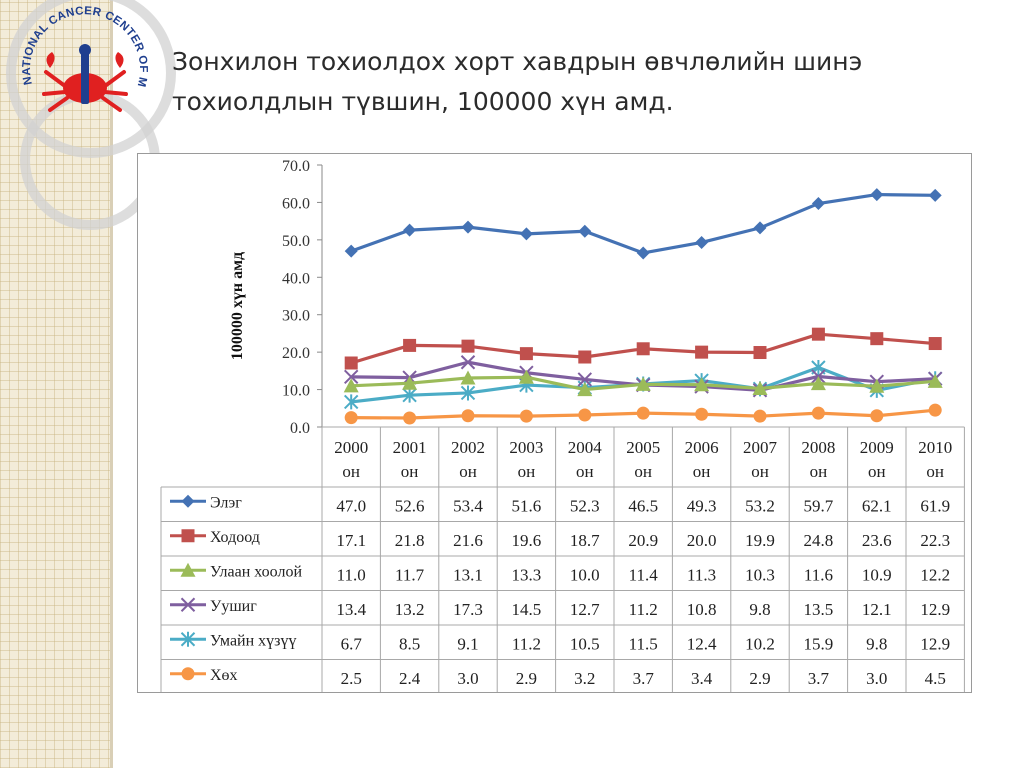 The image size is (1024, 768). Describe the element at coordinates (760, 574) in the screenshot. I see `data-label: 10.3` at that location.